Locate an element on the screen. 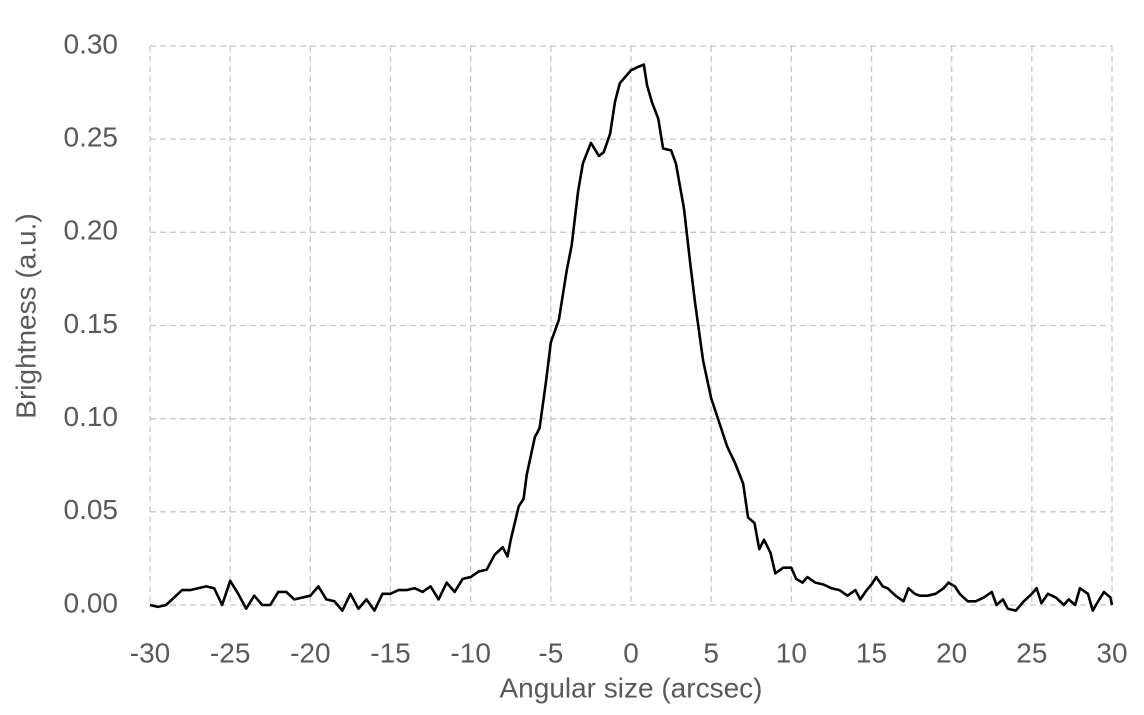  x-axis-title: Angular size (arcsec) is located at coordinates (631, 687).